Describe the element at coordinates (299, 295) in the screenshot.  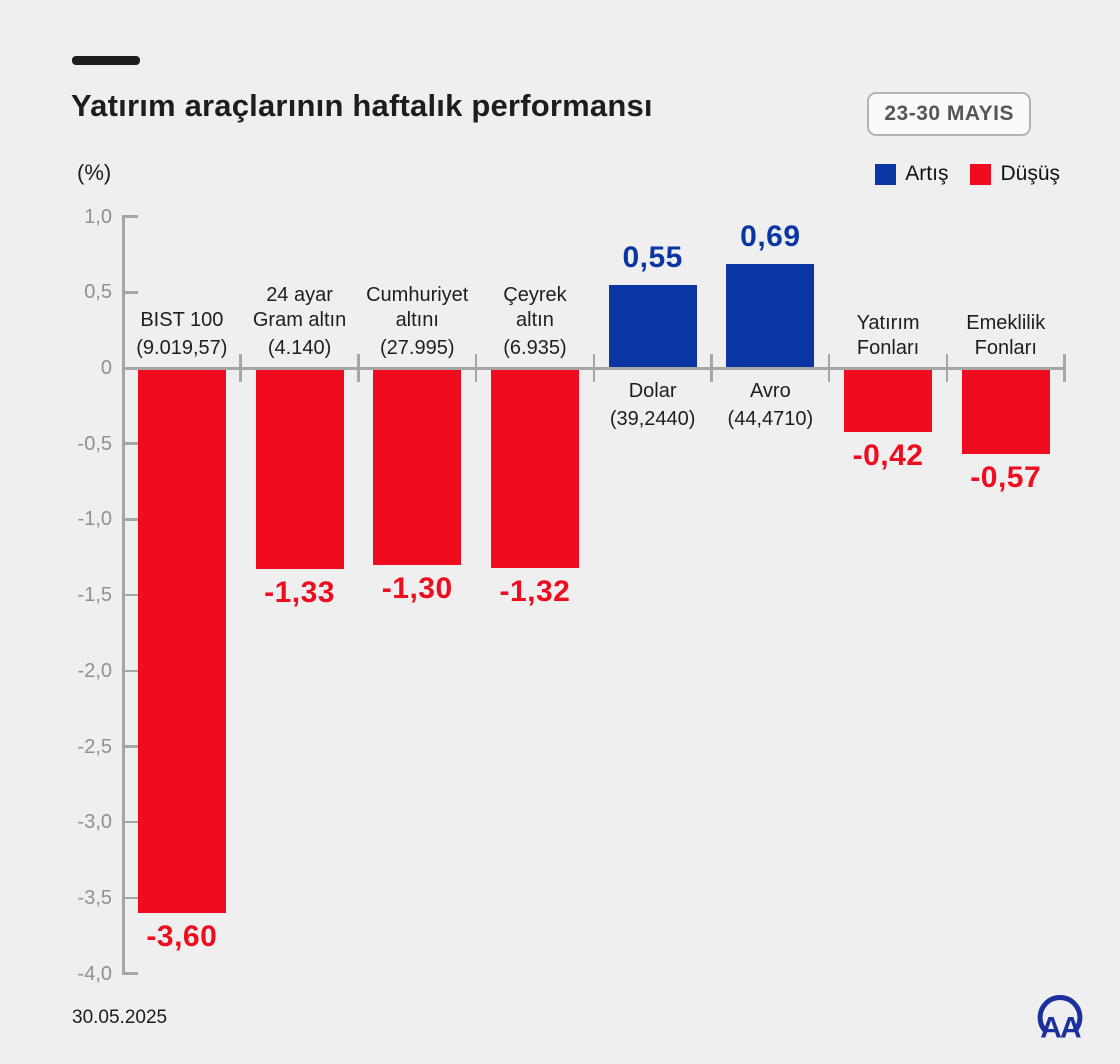
I see `bar-category-name: 24 ayar` at that location.